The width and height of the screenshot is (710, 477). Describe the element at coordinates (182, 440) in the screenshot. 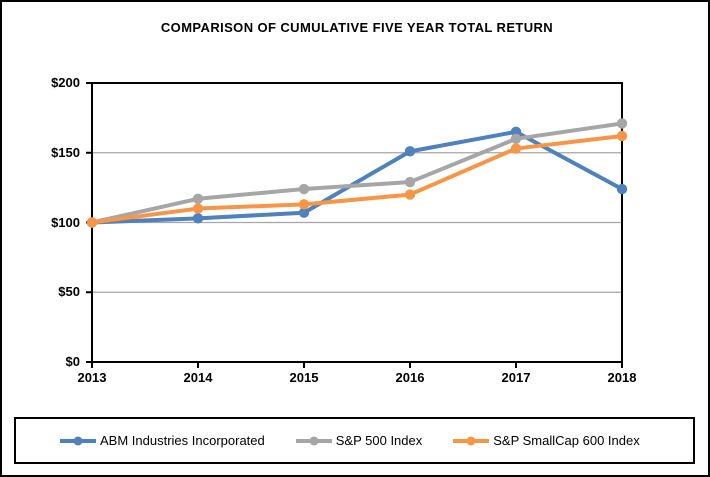

I see `legend-label: ABM Industries Incorporated` at that location.